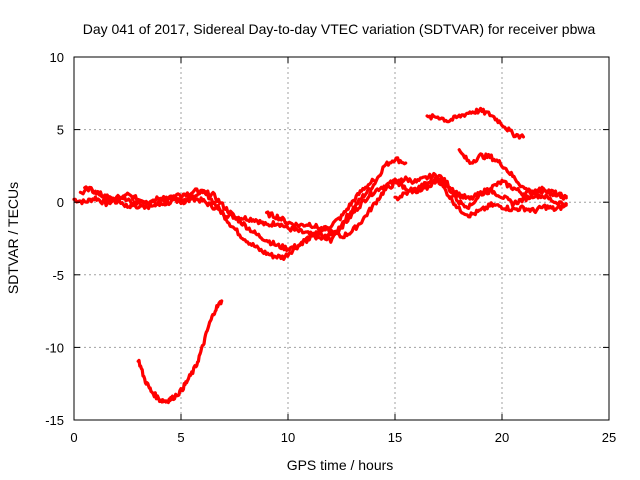 The image size is (640, 480). Describe the element at coordinates (58, 275) in the screenshot. I see `y-tick-label: -5` at that location.